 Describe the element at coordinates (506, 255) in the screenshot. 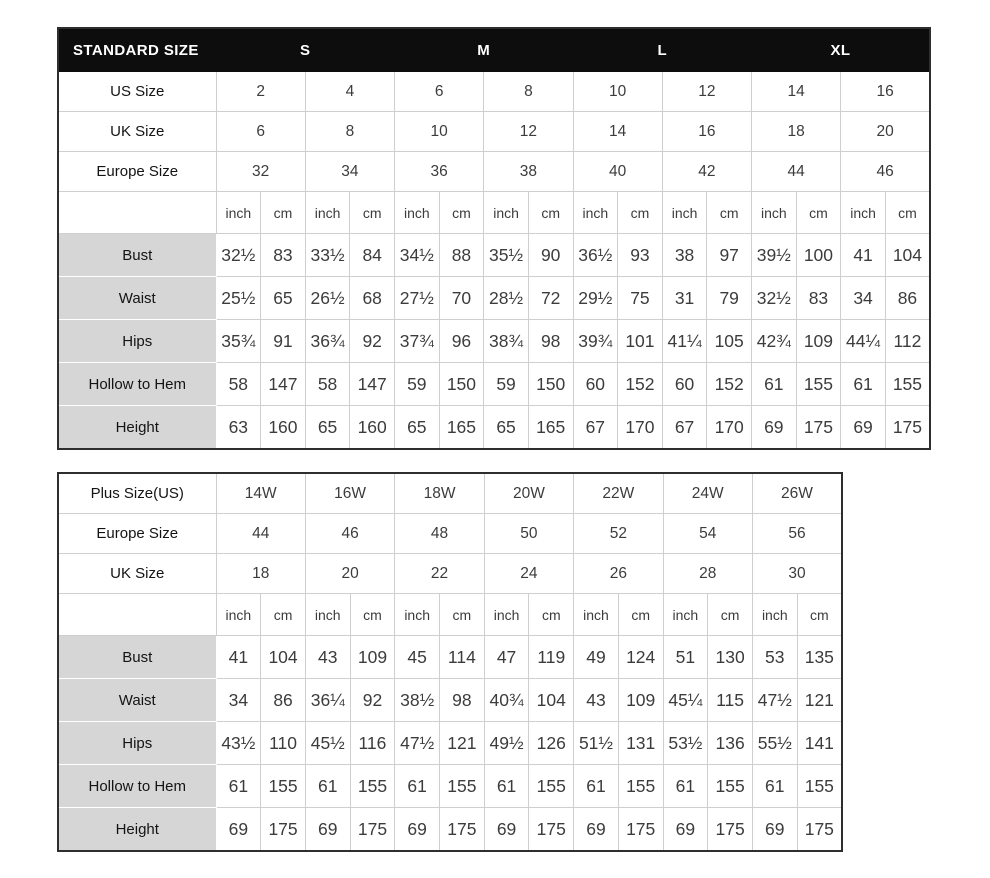

I see `measurement-value-cell: 35½` at that location.